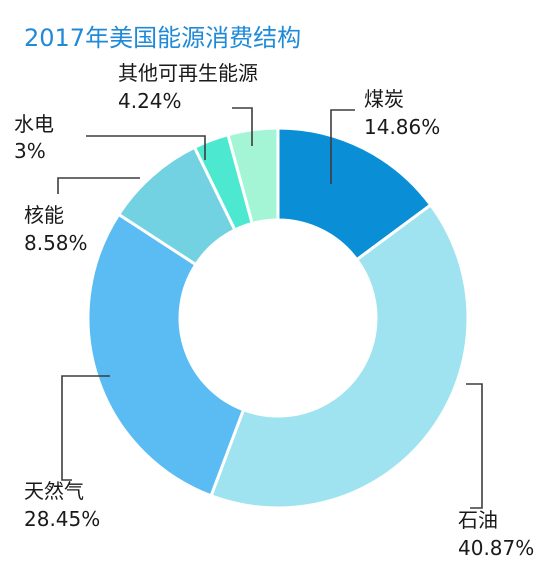 The width and height of the screenshot is (550, 583). Describe the element at coordinates (402, 127) in the screenshot. I see `slice-value-label: 14.86%` at that location.